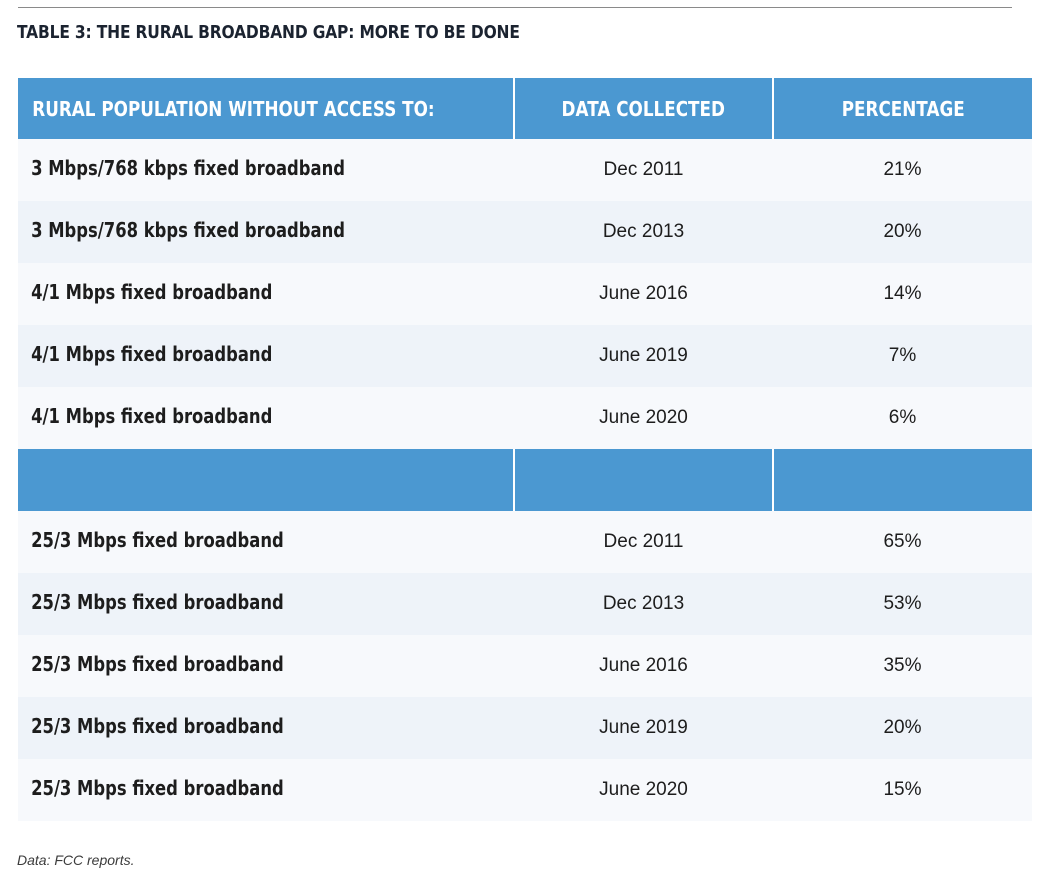 The image size is (1050, 888). I want to click on percentage-cell: 21%, so click(902, 170).